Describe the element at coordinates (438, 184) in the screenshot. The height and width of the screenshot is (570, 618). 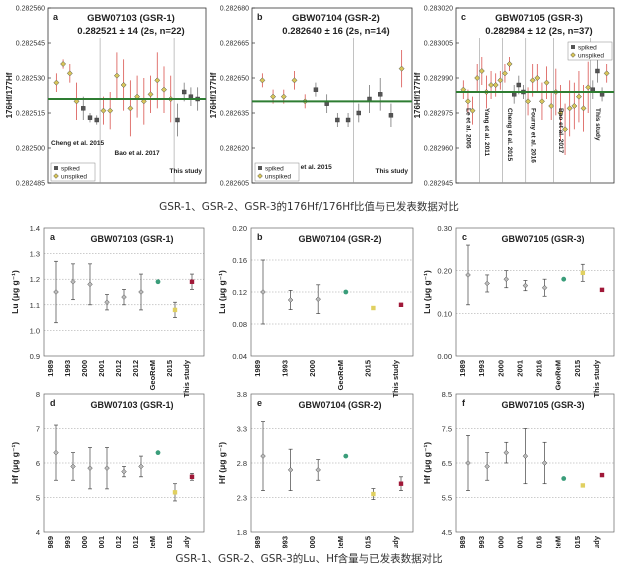
I see `y-tick-label: 0.282945` at that location.